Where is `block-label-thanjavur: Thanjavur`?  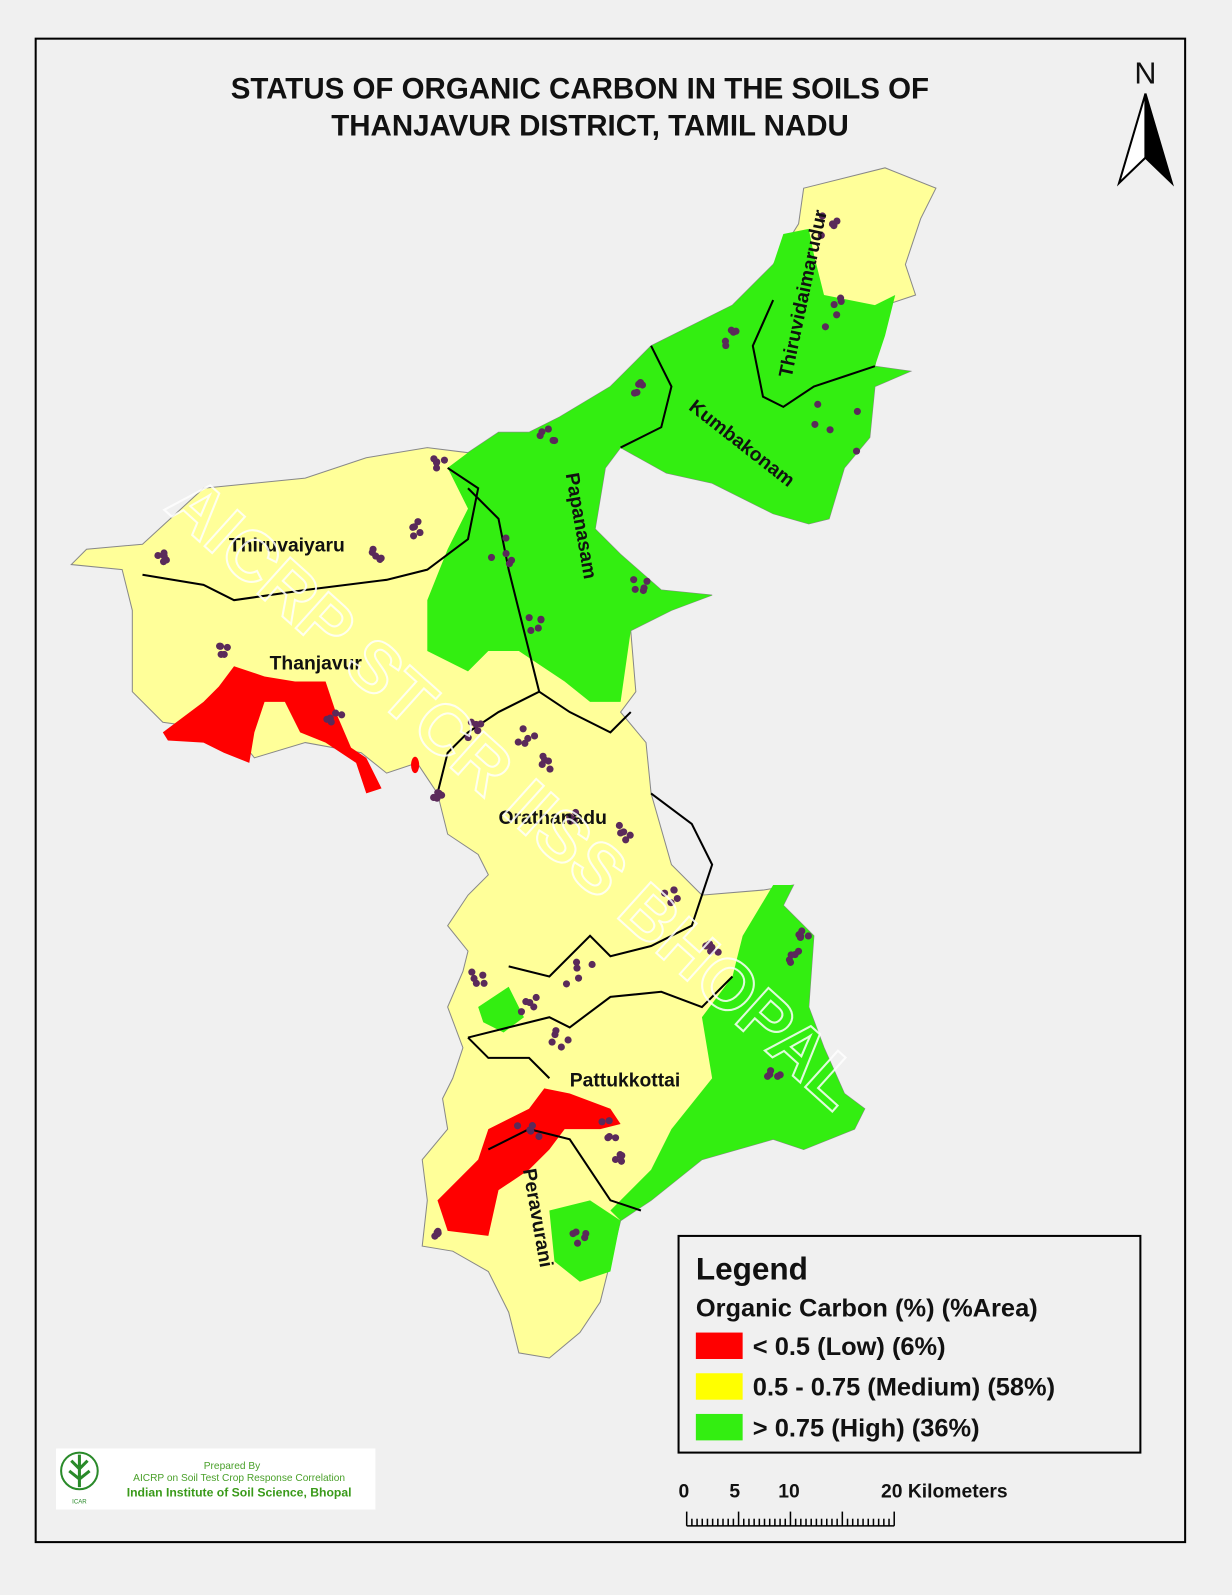 block-label-thanjavur: Thanjavur is located at coordinates (316, 663).